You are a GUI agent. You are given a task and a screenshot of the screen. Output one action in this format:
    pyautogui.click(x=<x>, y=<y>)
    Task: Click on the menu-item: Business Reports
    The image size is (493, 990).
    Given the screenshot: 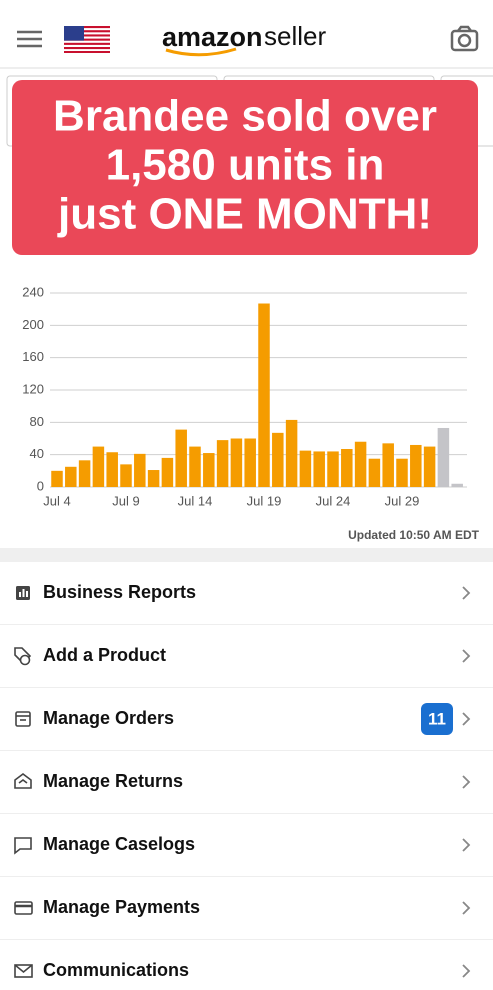 What is the action you would take?
    pyautogui.click(x=246, y=594)
    